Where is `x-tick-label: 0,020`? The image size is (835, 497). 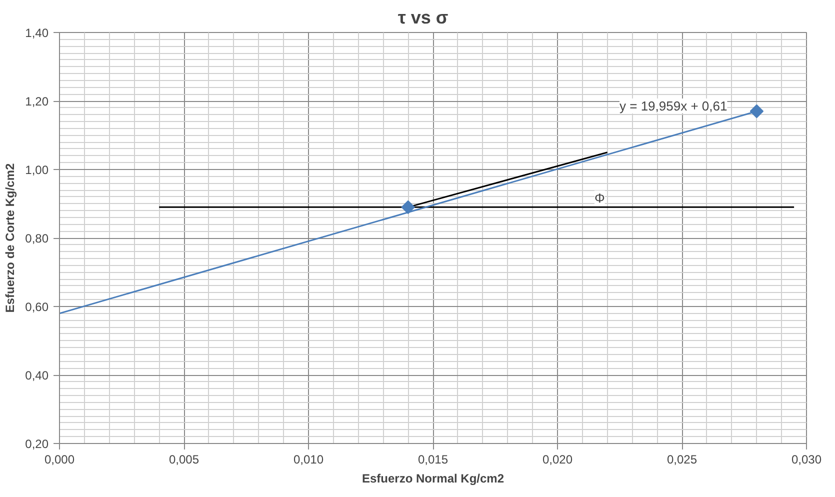 x-tick-label: 0,020 is located at coordinates (557, 459).